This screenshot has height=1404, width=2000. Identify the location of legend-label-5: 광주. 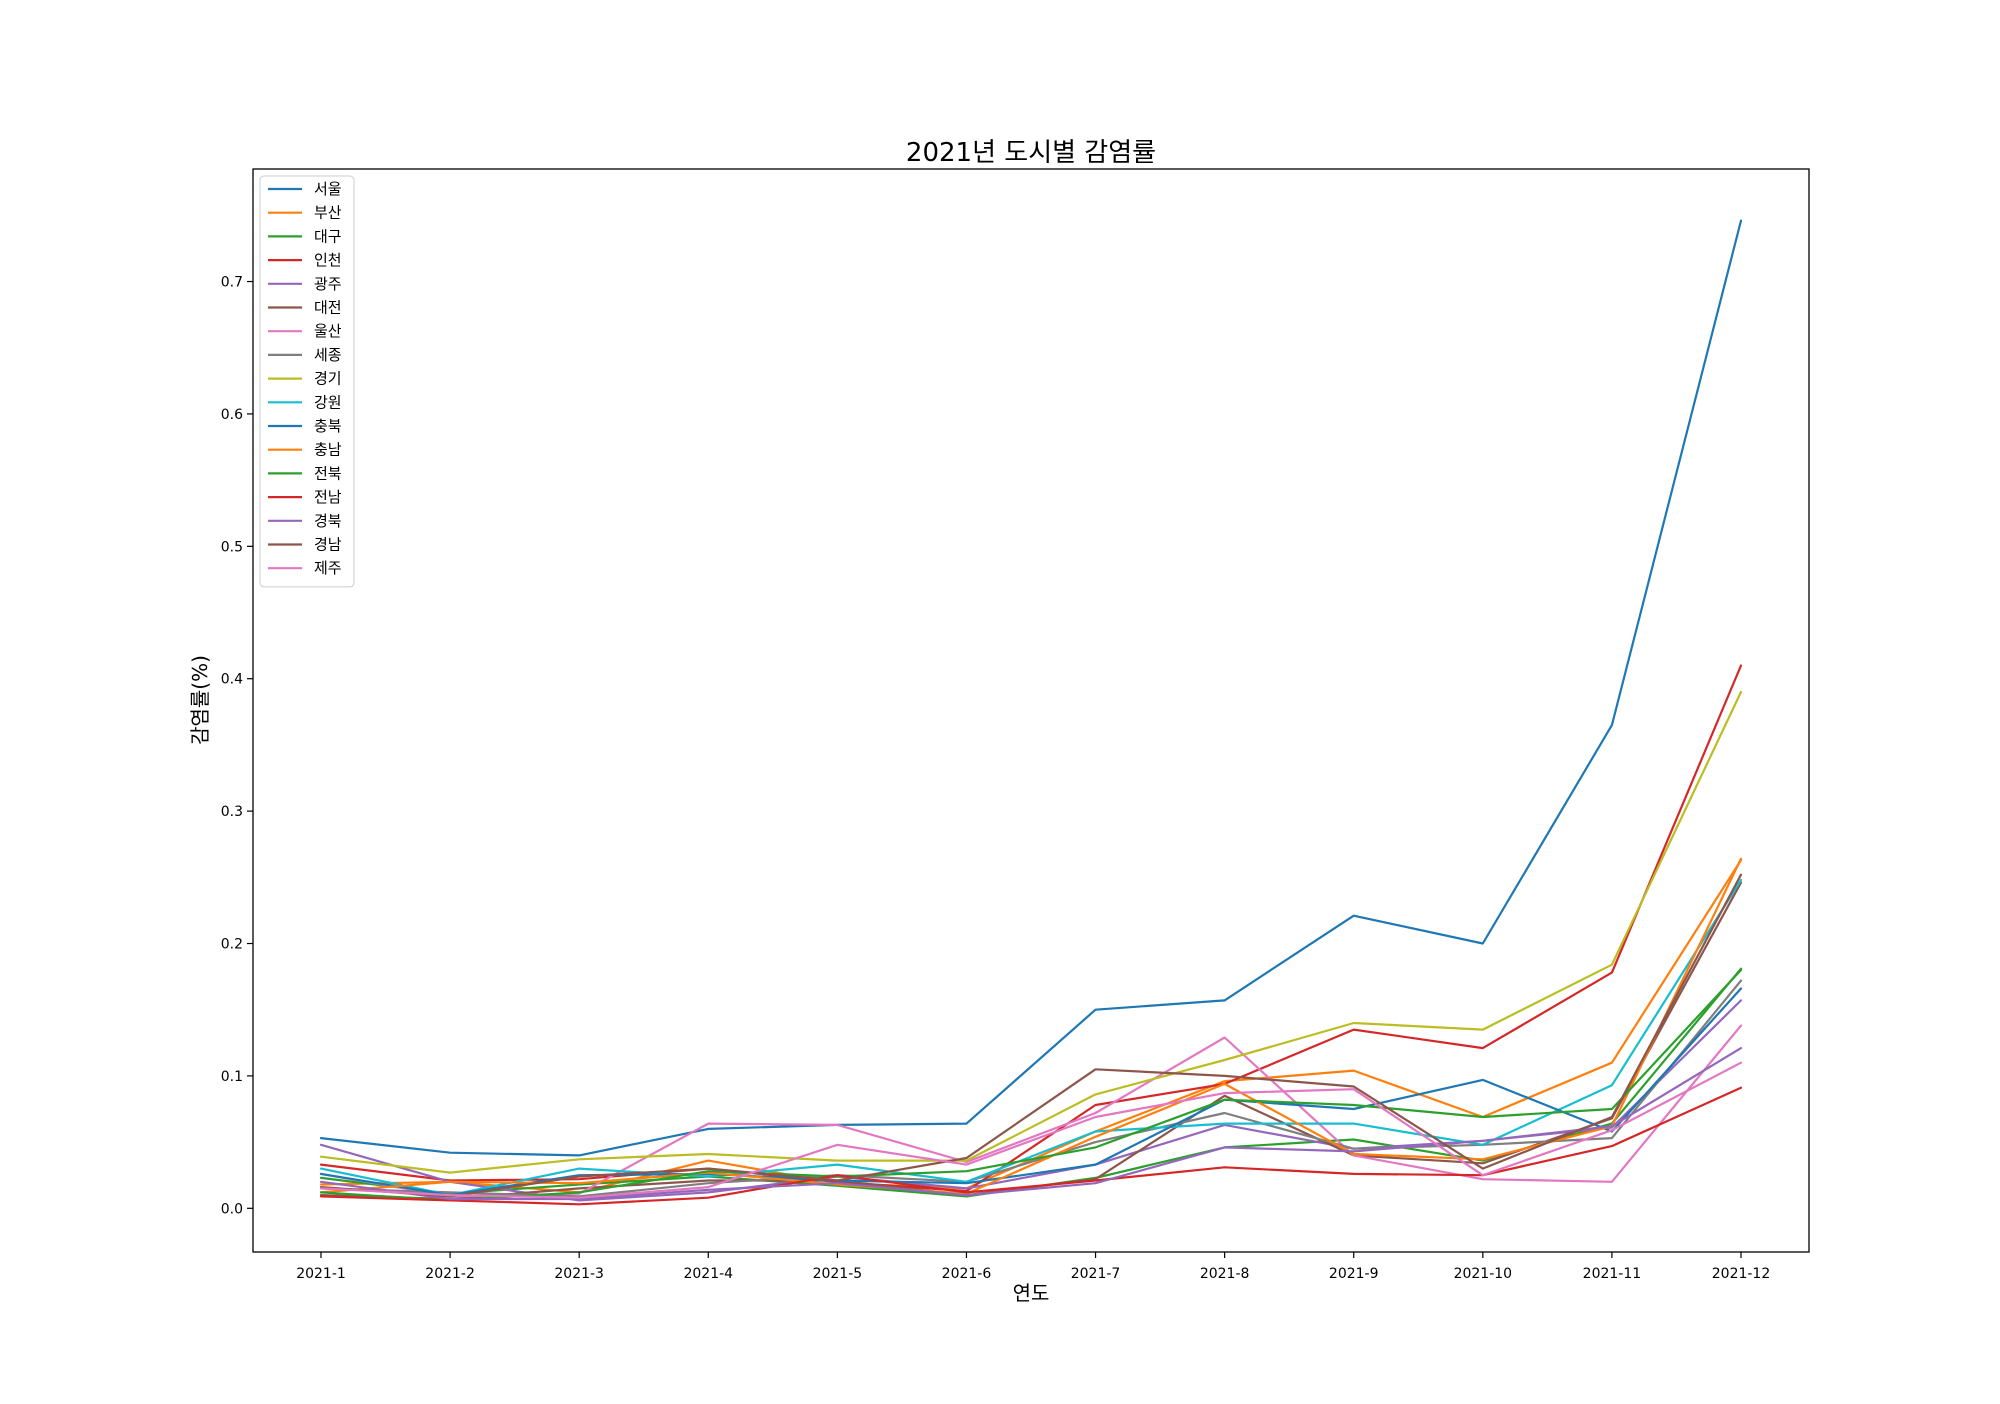
(328, 284).